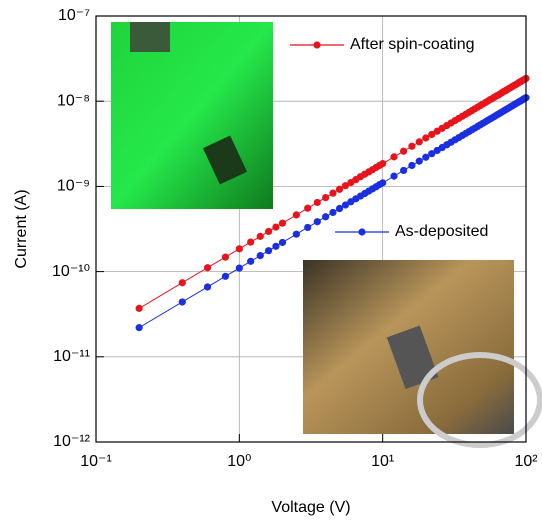 The width and height of the screenshot is (542, 522). I want to click on y-tick-label: 10⁻¹², so click(72, 441).